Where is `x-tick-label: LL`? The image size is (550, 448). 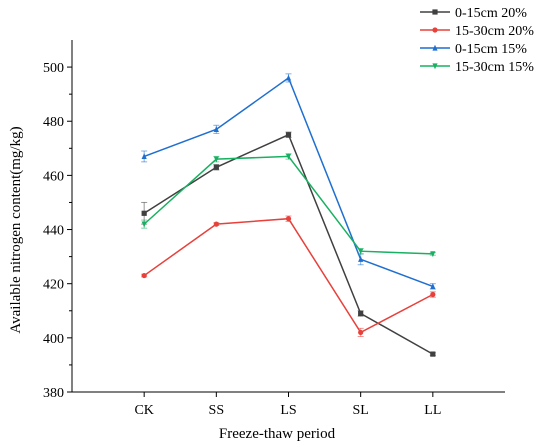
x-tick-label: LL is located at coordinates (432, 410).